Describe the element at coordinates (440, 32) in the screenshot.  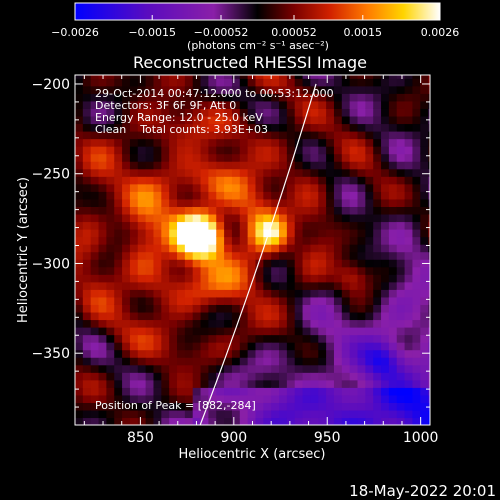
I see `colorbar-tick-label: 0.0026` at that location.